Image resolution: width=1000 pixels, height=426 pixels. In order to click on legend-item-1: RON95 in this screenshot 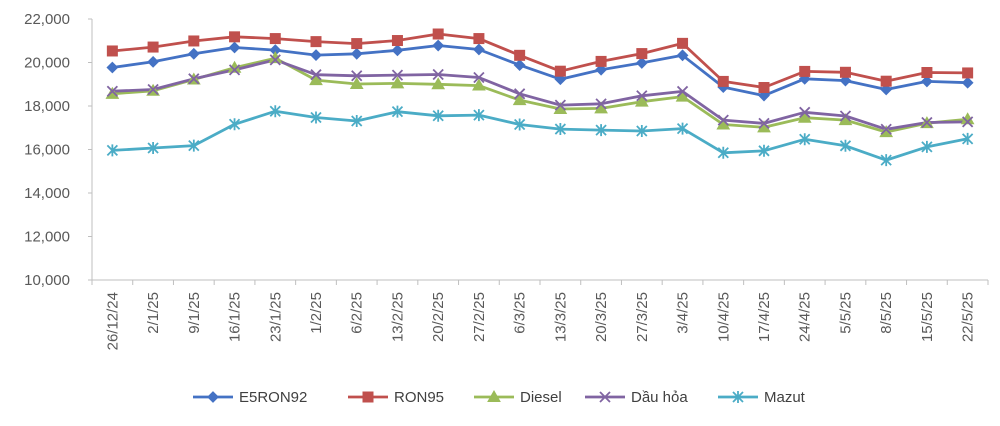, I will do `click(396, 397)`.